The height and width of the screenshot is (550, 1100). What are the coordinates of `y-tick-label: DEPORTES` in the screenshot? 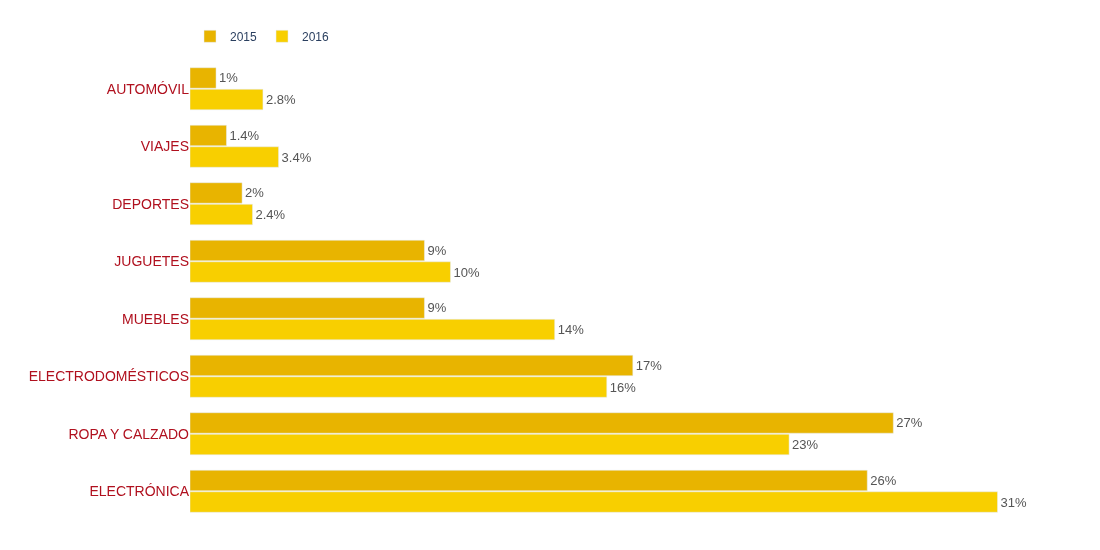 It's located at (150, 203).